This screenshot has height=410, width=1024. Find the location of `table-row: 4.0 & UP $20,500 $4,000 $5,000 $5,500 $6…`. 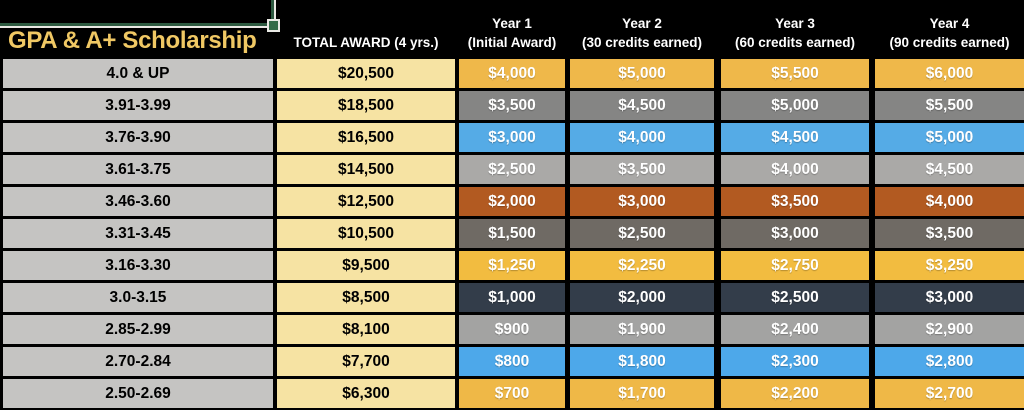

table-row: 4.0 & UP $20,500 $4,000 $5,000 $5,500 $6… is located at coordinates (512, 73).